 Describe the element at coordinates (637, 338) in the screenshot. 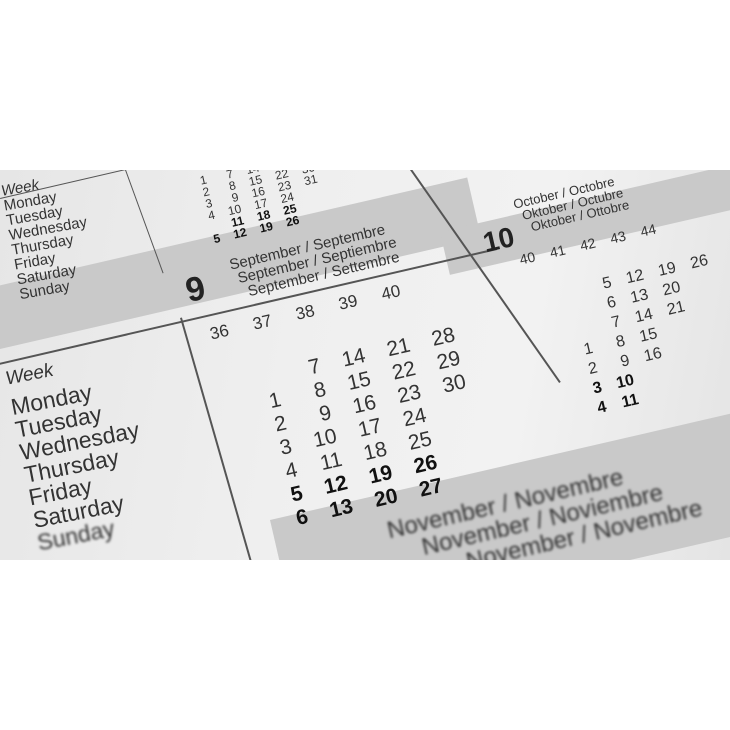

I see `october-day-grid: 1 2 3 4 5 6 7 8 9 10 11 12 13 14 15 16 19 20 21 26` at that location.